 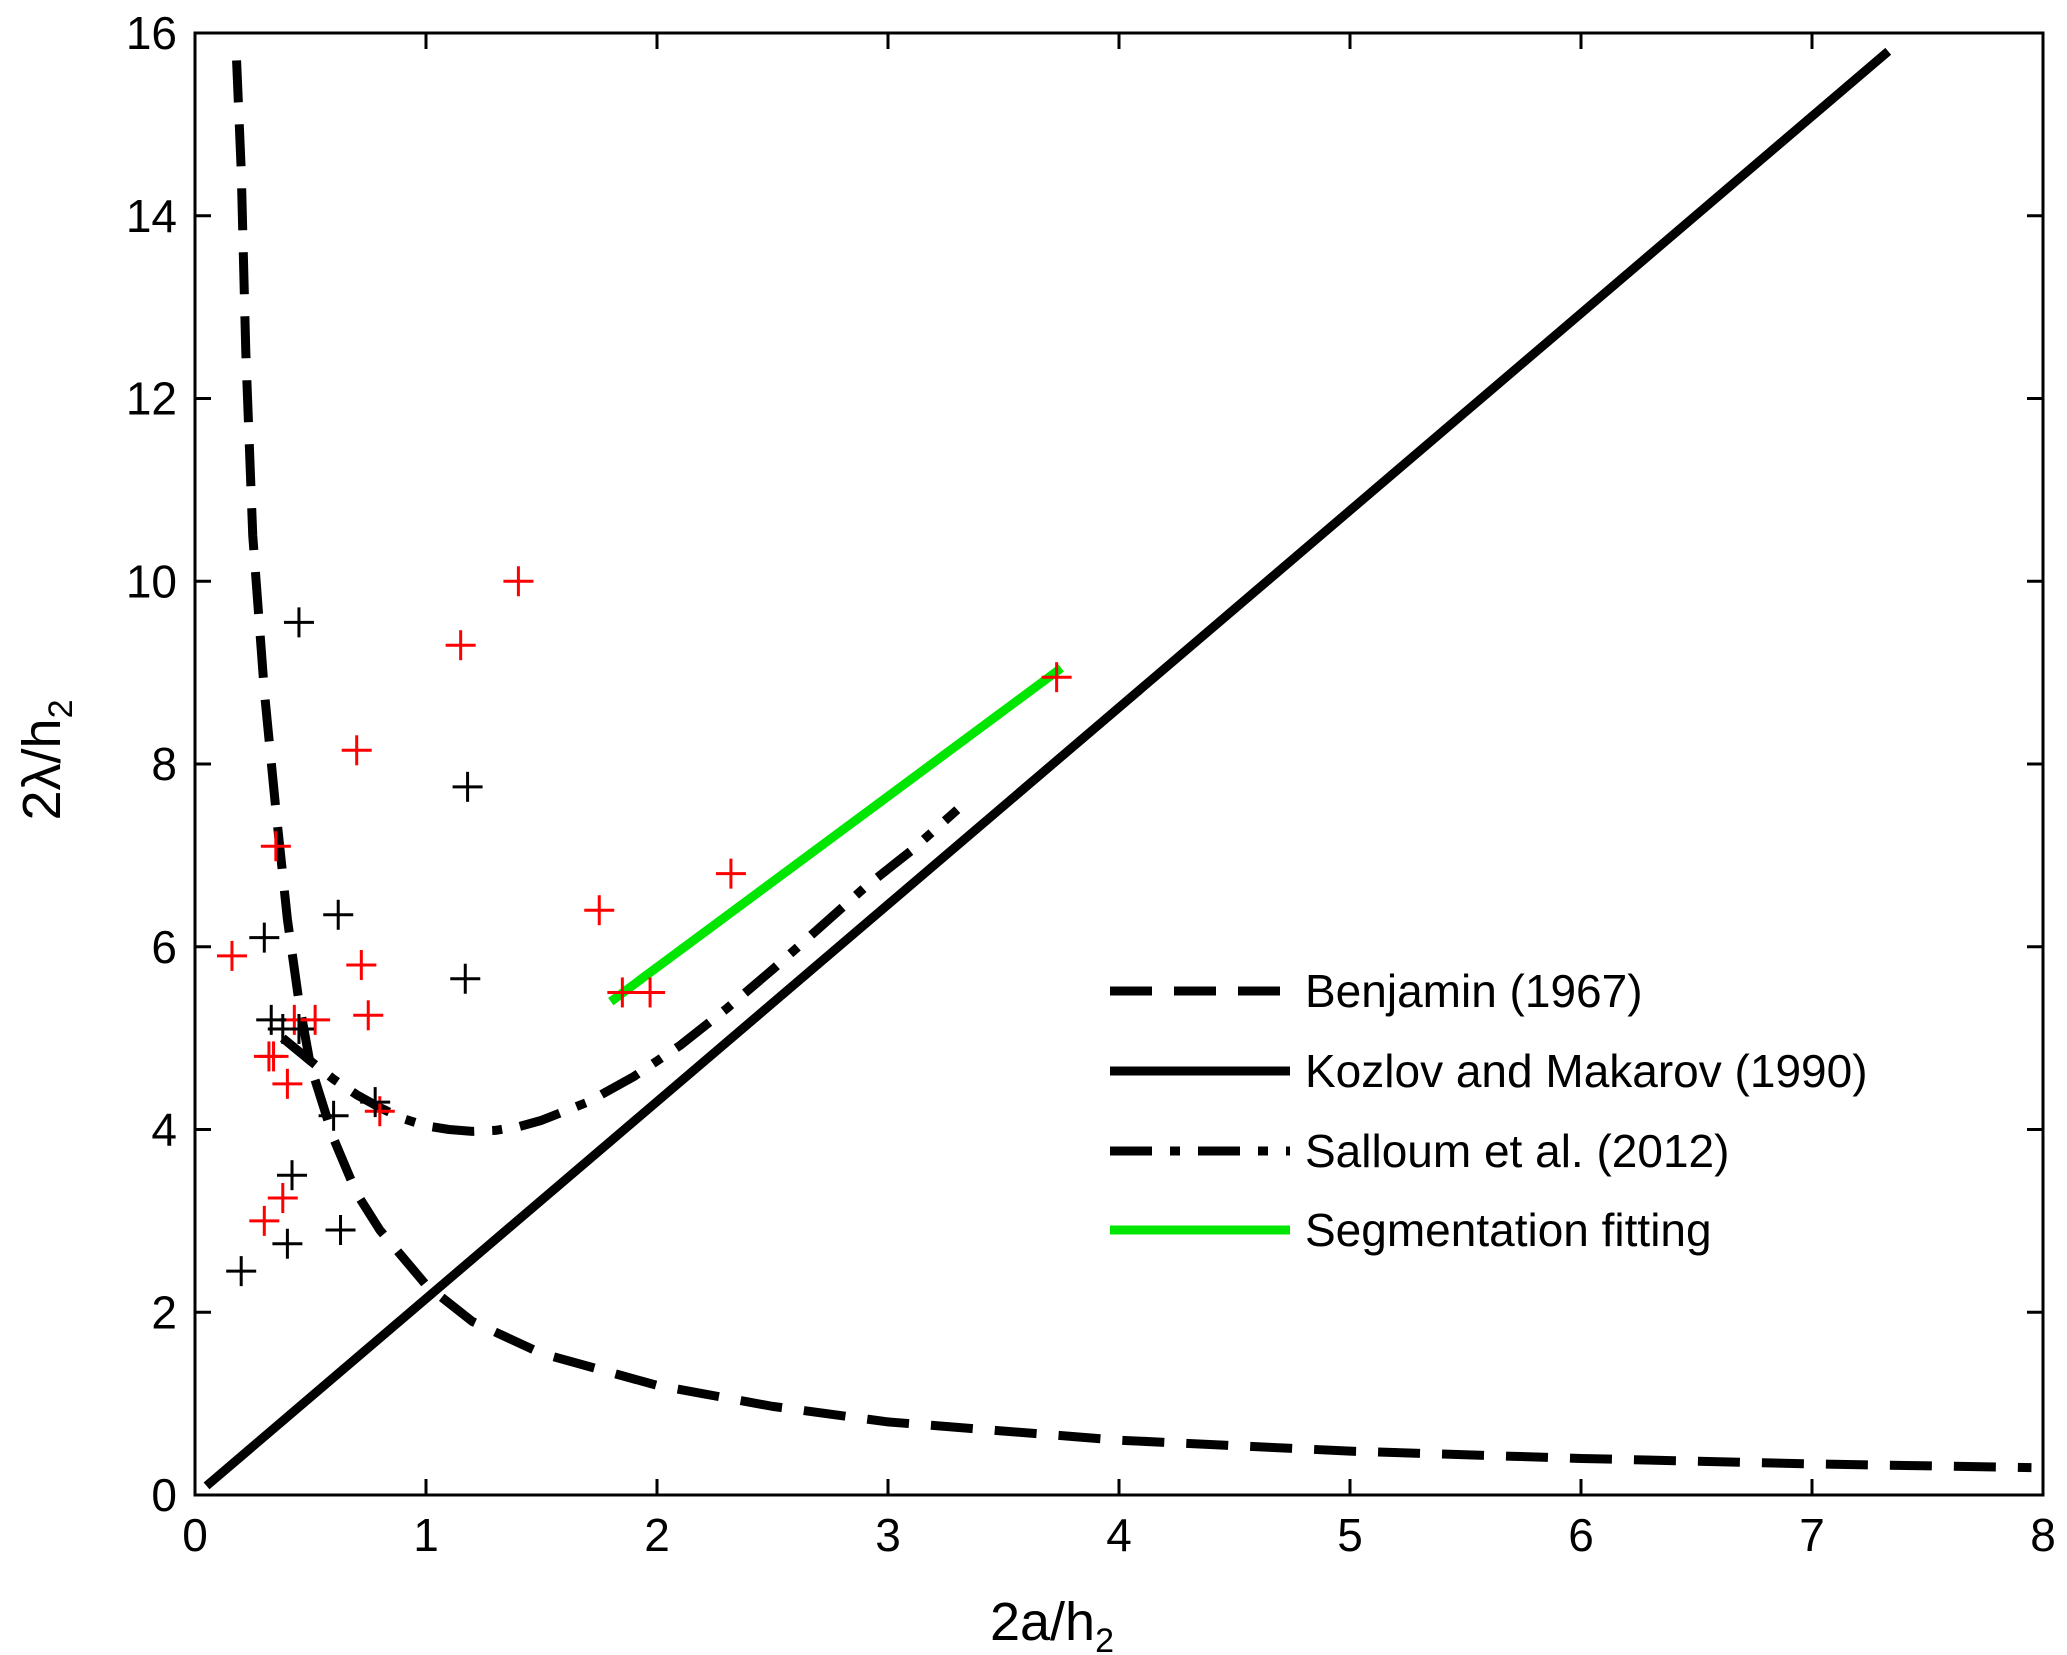 I want to click on x-tick-label: 2, so click(x=657, y=1535).